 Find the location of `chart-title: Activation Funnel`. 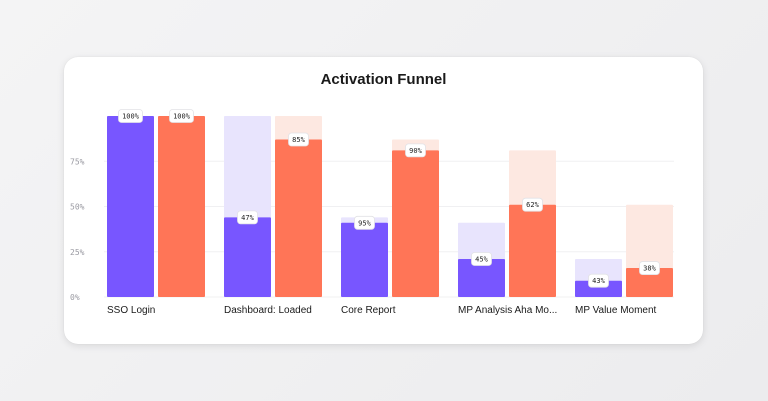

chart-title: Activation Funnel is located at coordinates (383, 79).